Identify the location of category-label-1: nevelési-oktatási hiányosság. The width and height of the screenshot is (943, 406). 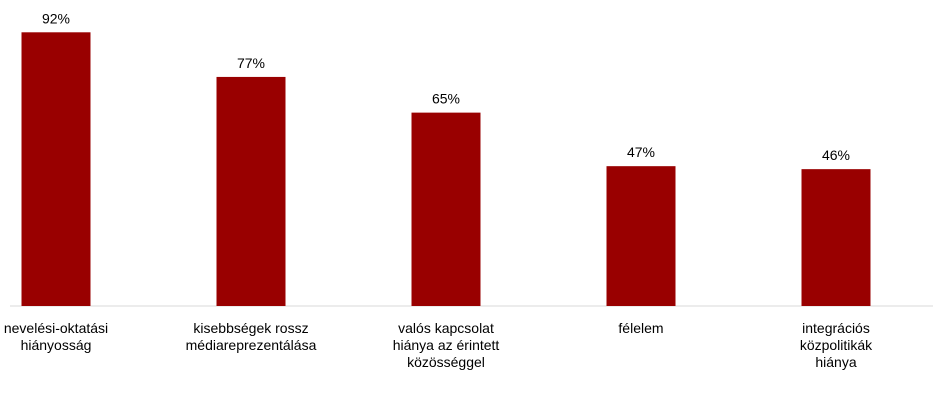
(56, 336).